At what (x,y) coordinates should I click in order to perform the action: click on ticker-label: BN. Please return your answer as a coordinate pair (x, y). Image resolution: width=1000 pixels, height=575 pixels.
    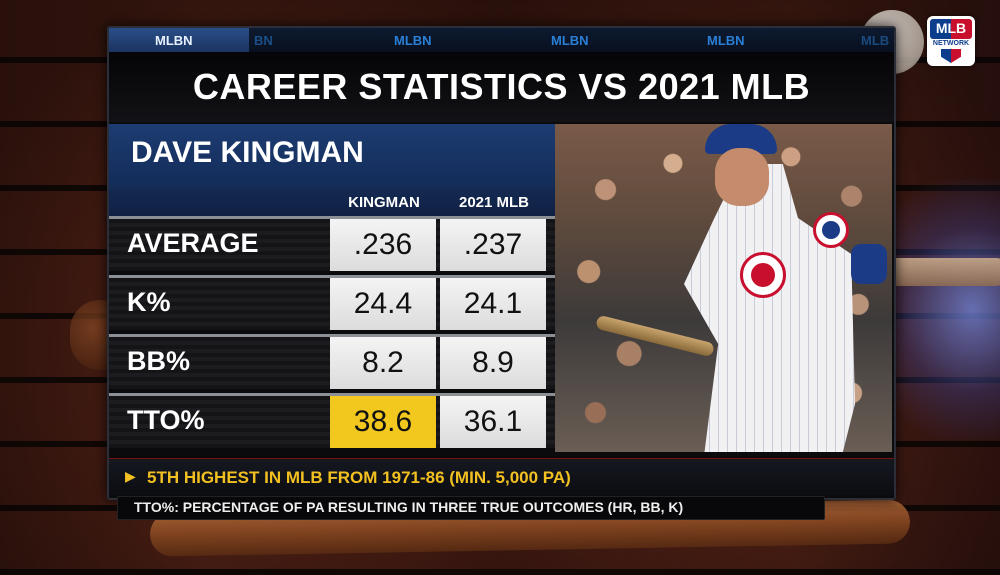
    Looking at the image, I should click on (263, 40).